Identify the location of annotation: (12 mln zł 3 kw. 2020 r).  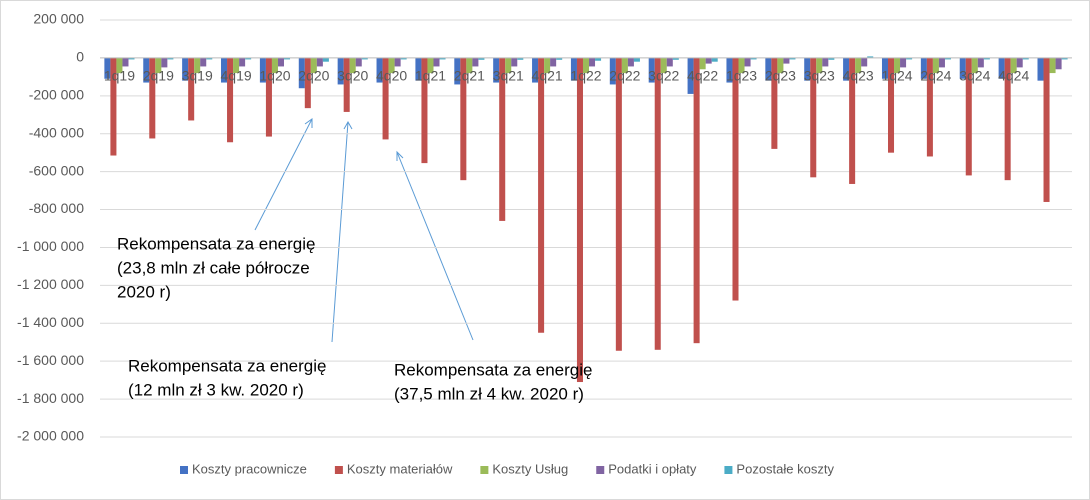
(216, 389).